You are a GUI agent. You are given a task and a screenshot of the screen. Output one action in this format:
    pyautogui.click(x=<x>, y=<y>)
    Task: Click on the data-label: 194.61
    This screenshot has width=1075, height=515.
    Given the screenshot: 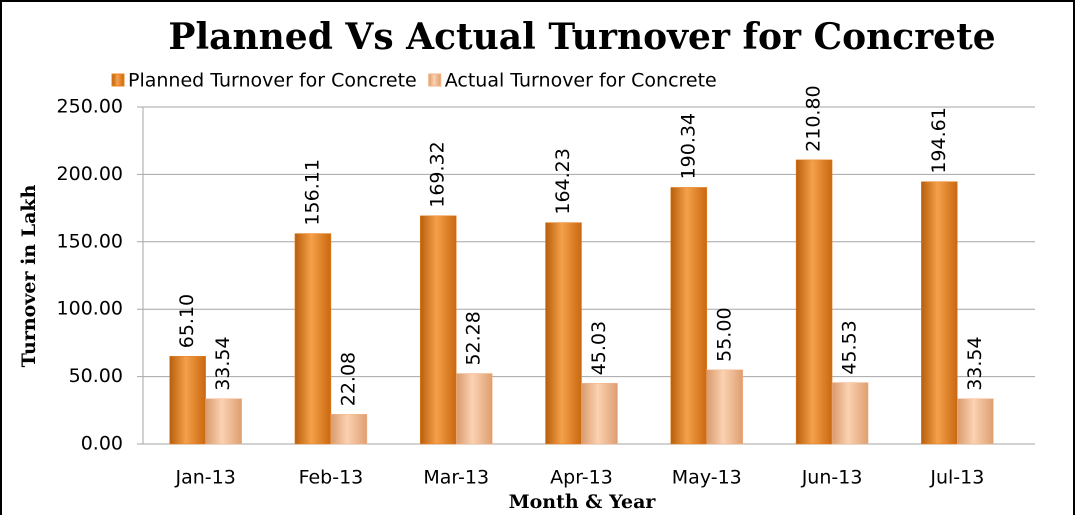 What is the action you would take?
    pyautogui.click(x=939, y=140)
    